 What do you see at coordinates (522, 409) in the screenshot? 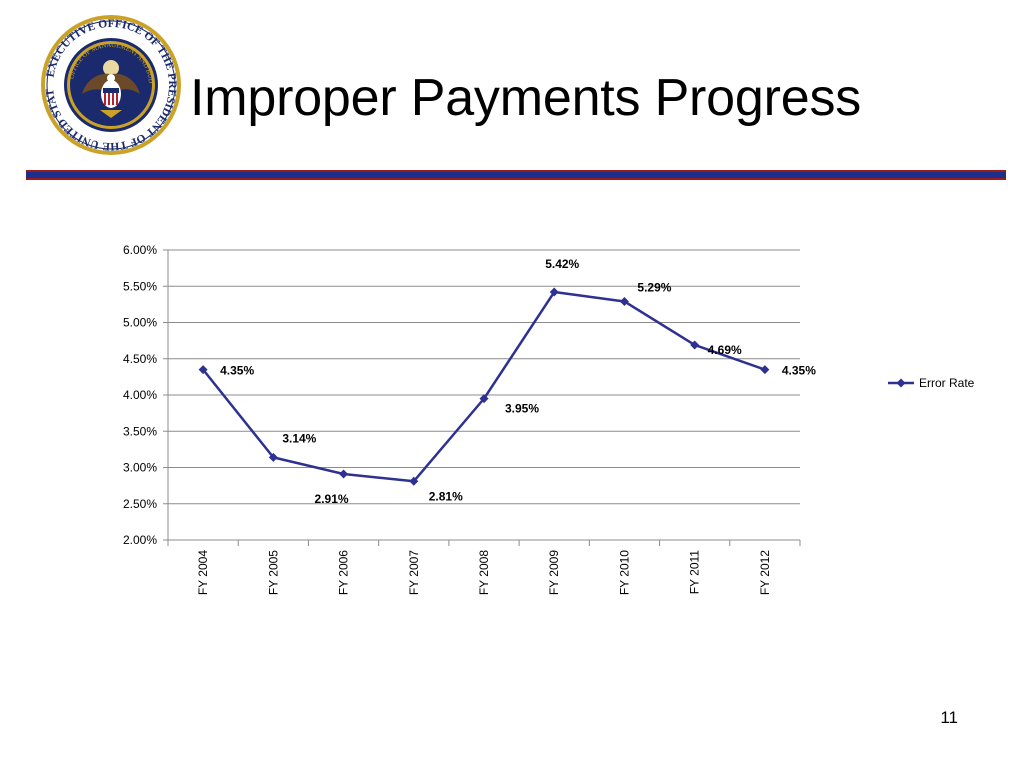
I see `data-label: 3.95%` at bounding box center [522, 409].